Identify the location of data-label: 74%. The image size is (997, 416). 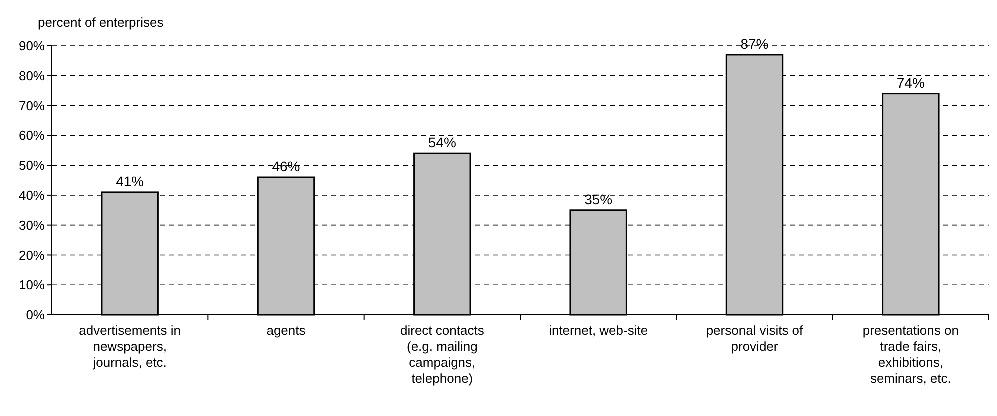
(910, 82).